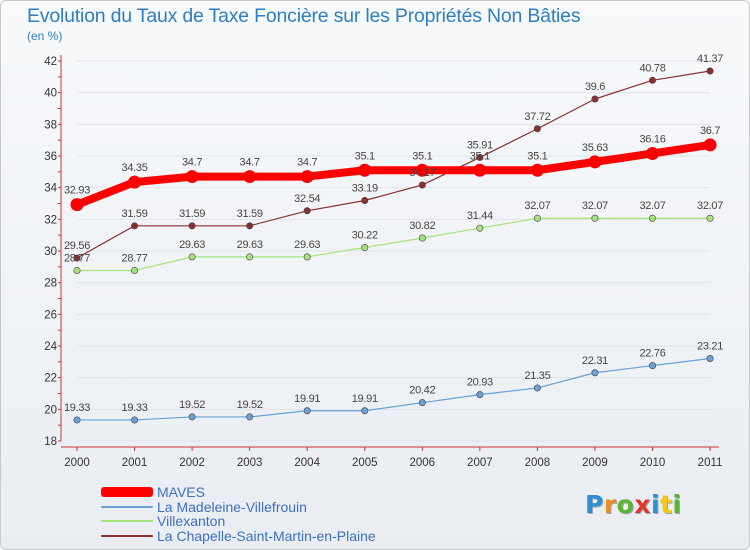  Describe the element at coordinates (250, 405) in the screenshot. I see `data-label: 19.52` at that location.